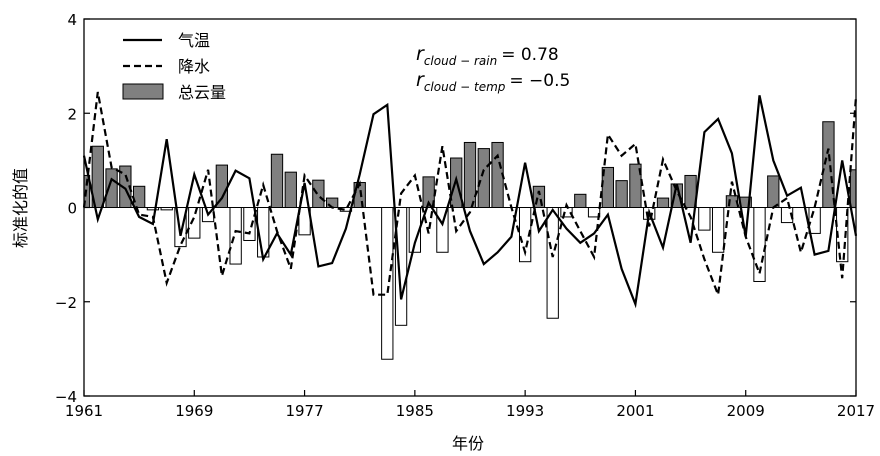 The width and height of the screenshot is (880, 456). Describe the element at coordinates (552, 263) in the screenshot. I see `bar-1995` at that location.